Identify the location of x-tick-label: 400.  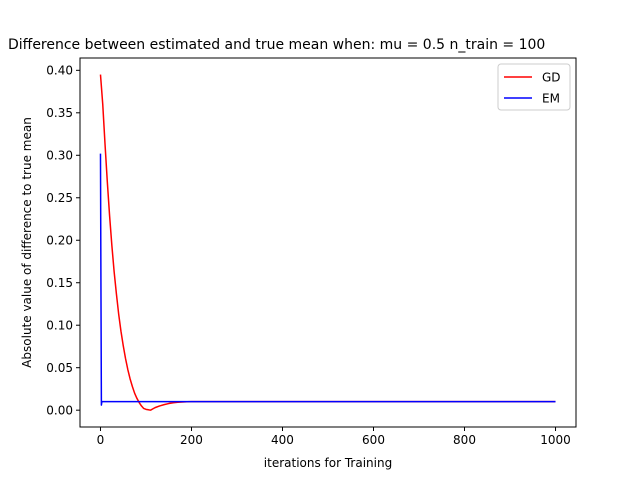
(282, 440).